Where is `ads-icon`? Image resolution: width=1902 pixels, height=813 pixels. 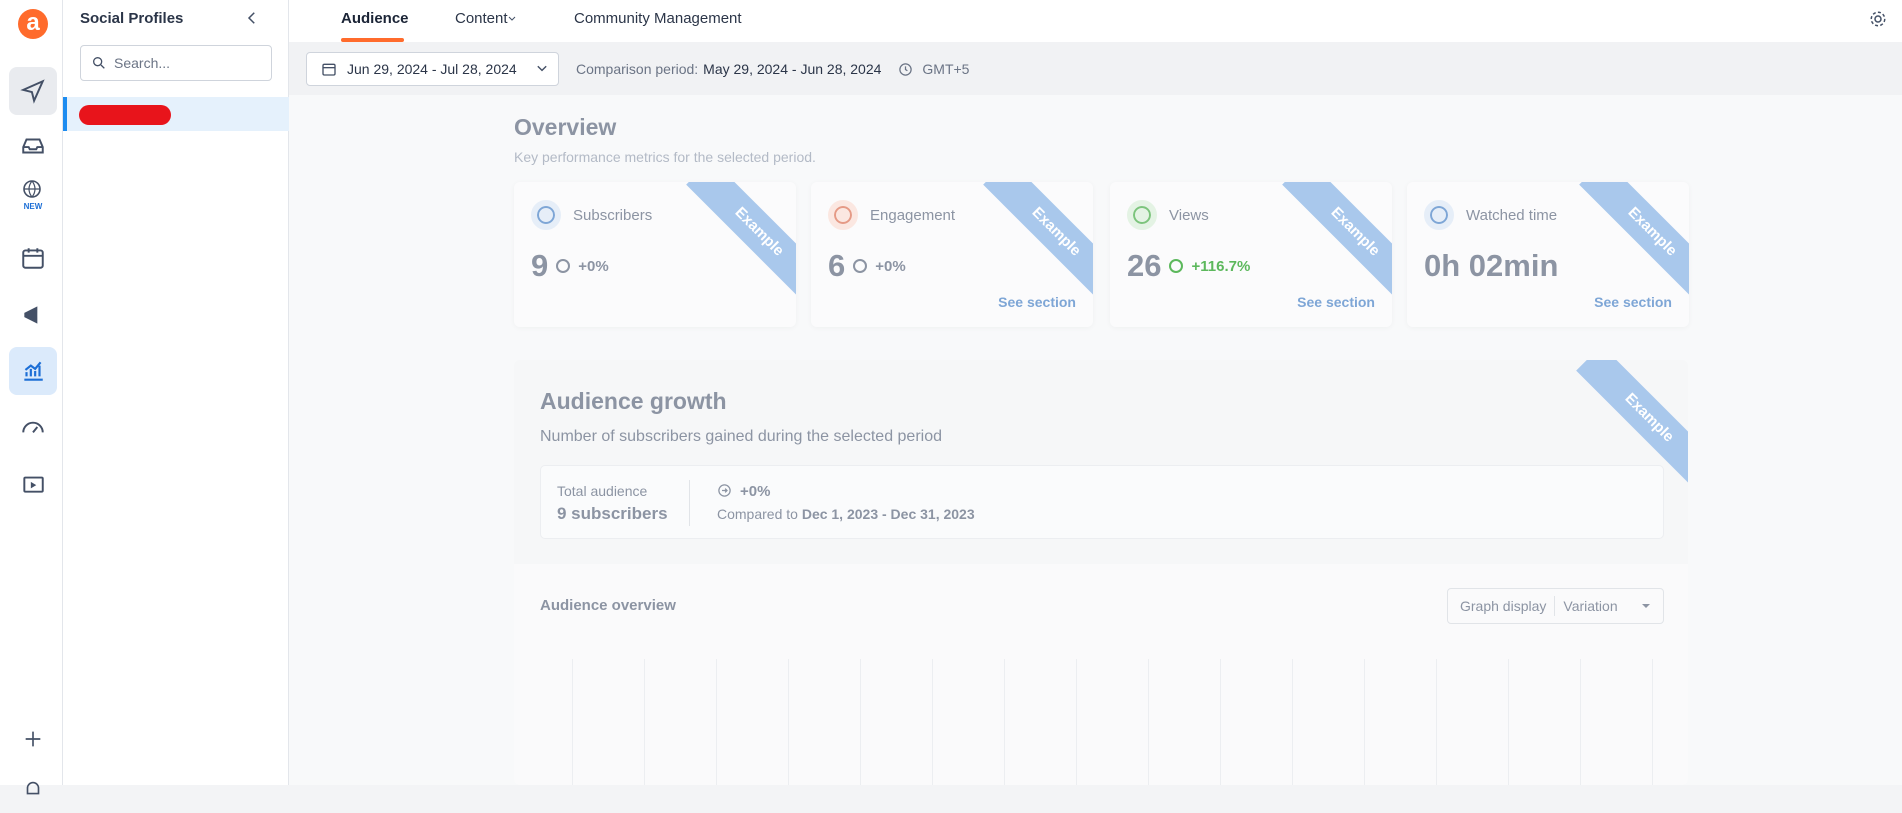 ads-icon is located at coordinates (33, 315).